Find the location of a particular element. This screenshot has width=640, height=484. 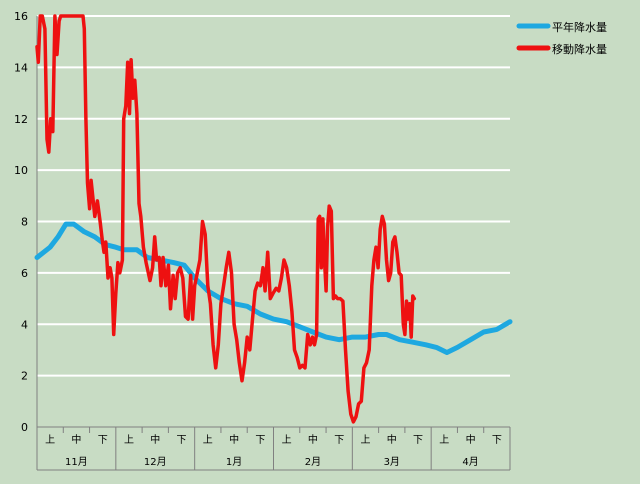

legend-label: 平年降水量 is located at coordinates (579, 27).